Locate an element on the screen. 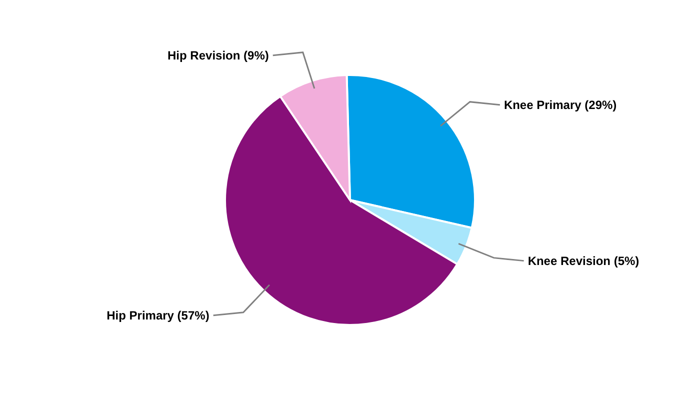 This screenshot has height=400, width=700. slice-label: Hip Revision (9%) is located at coordinates (218, 55).